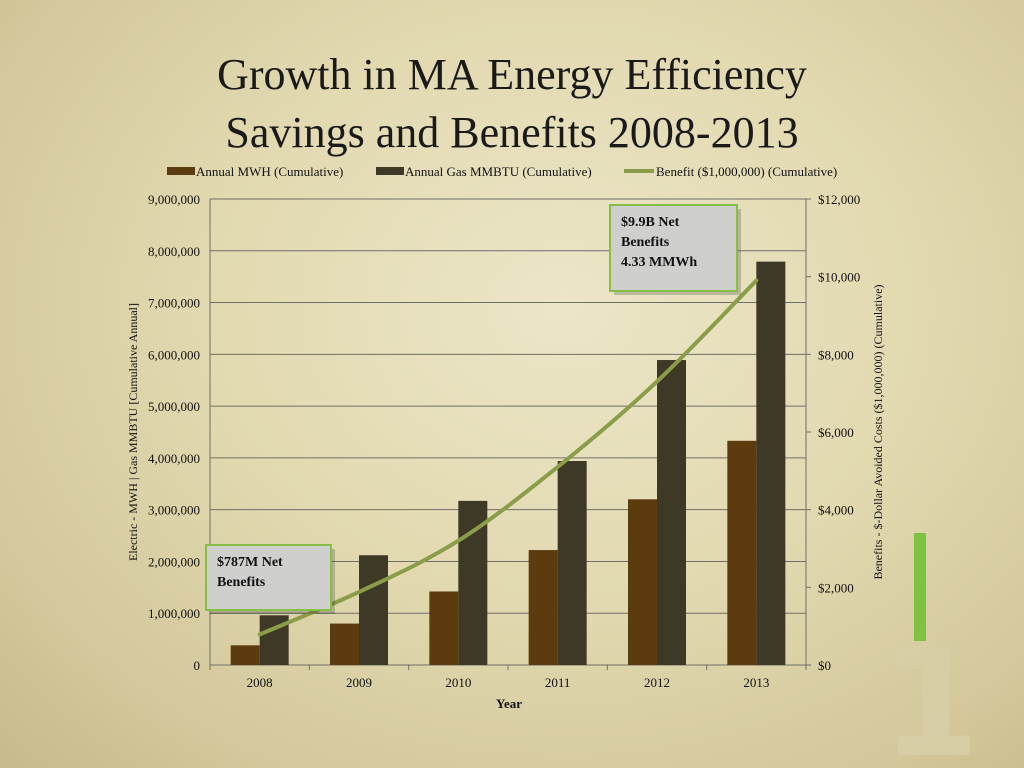 The width and height of the screenshot is (1024, 768). Describe the element at coordinates (181, 171) in the screenshot. I see `legend-mwh-swatch` at that location.